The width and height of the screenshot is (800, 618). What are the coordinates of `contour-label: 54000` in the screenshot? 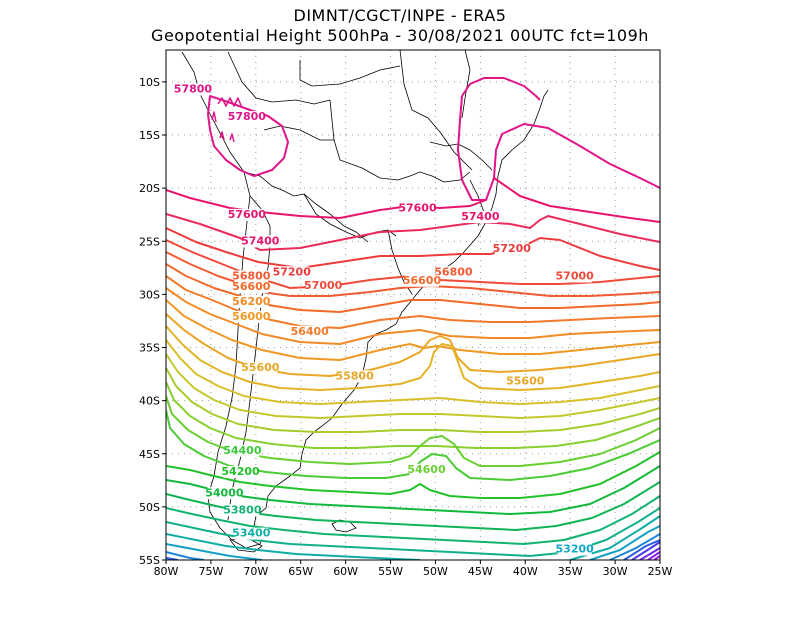 It's located at (224, 492).